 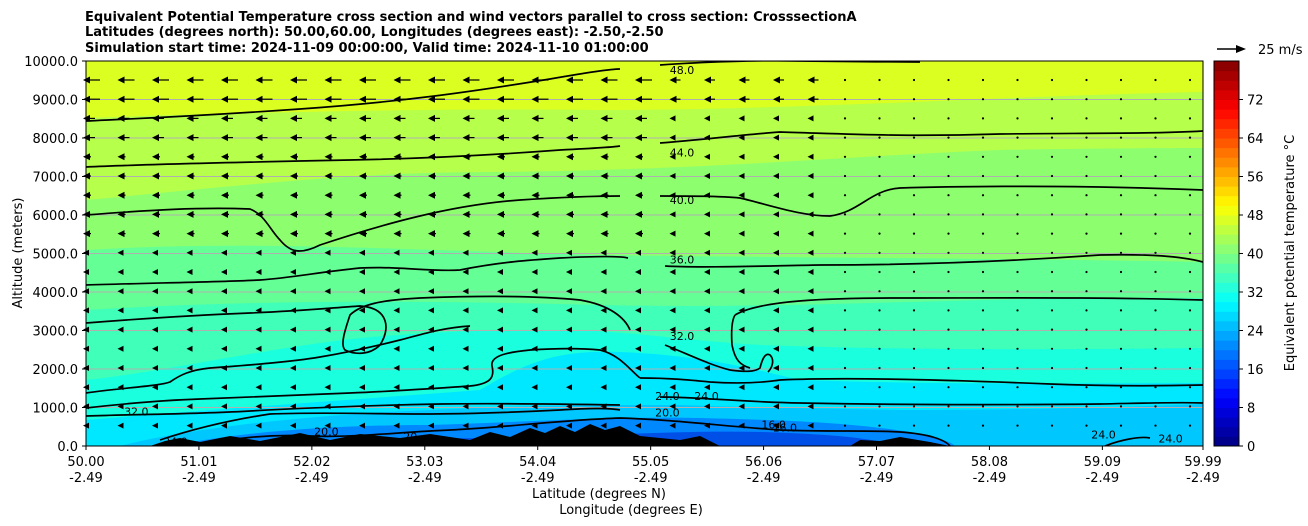 I want to click on quiver-key-arrow-head, so click(x=1241, y=49).